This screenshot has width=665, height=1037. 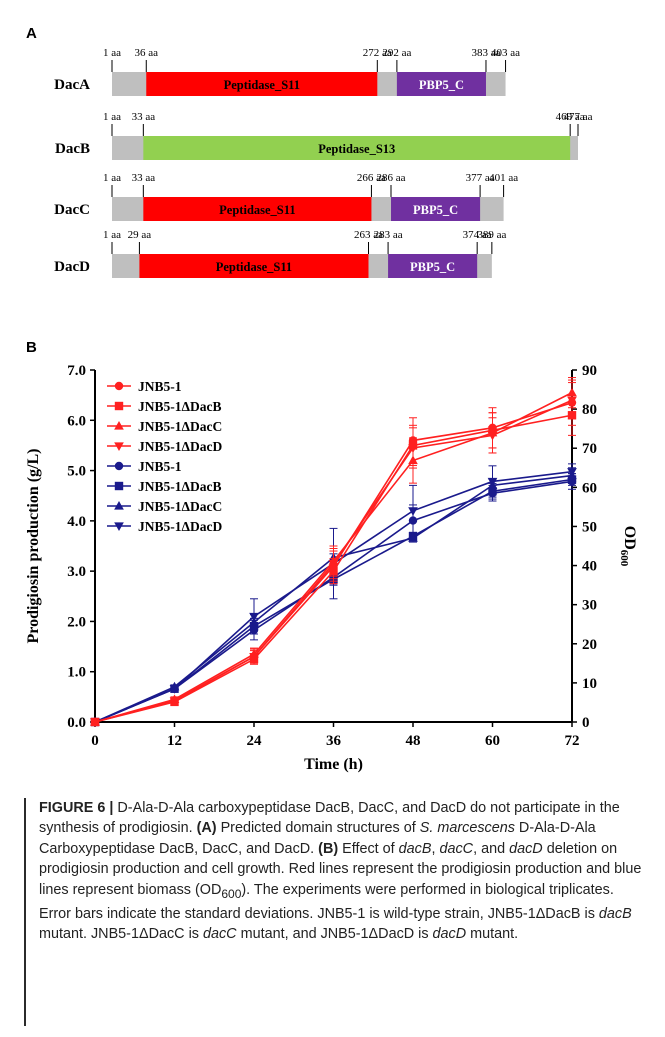 What do you see at coordinates (147, 53) in the screenshot?
I see `position-label: 36 aa` at bounding box center [147, 53].